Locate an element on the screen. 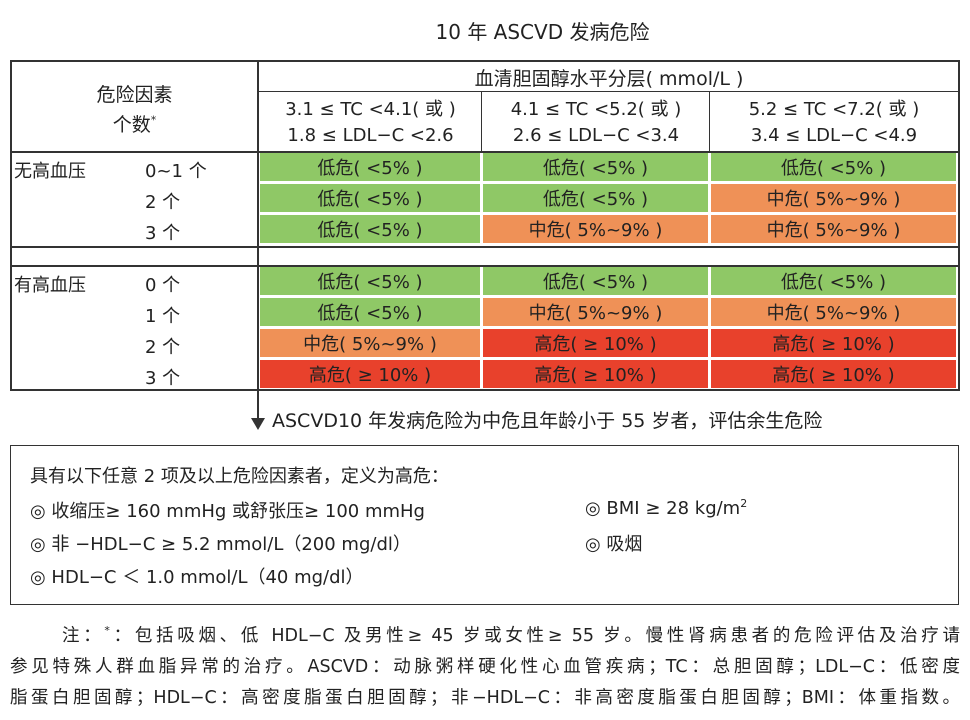  arrow-head is located at coordinates (258, 424).